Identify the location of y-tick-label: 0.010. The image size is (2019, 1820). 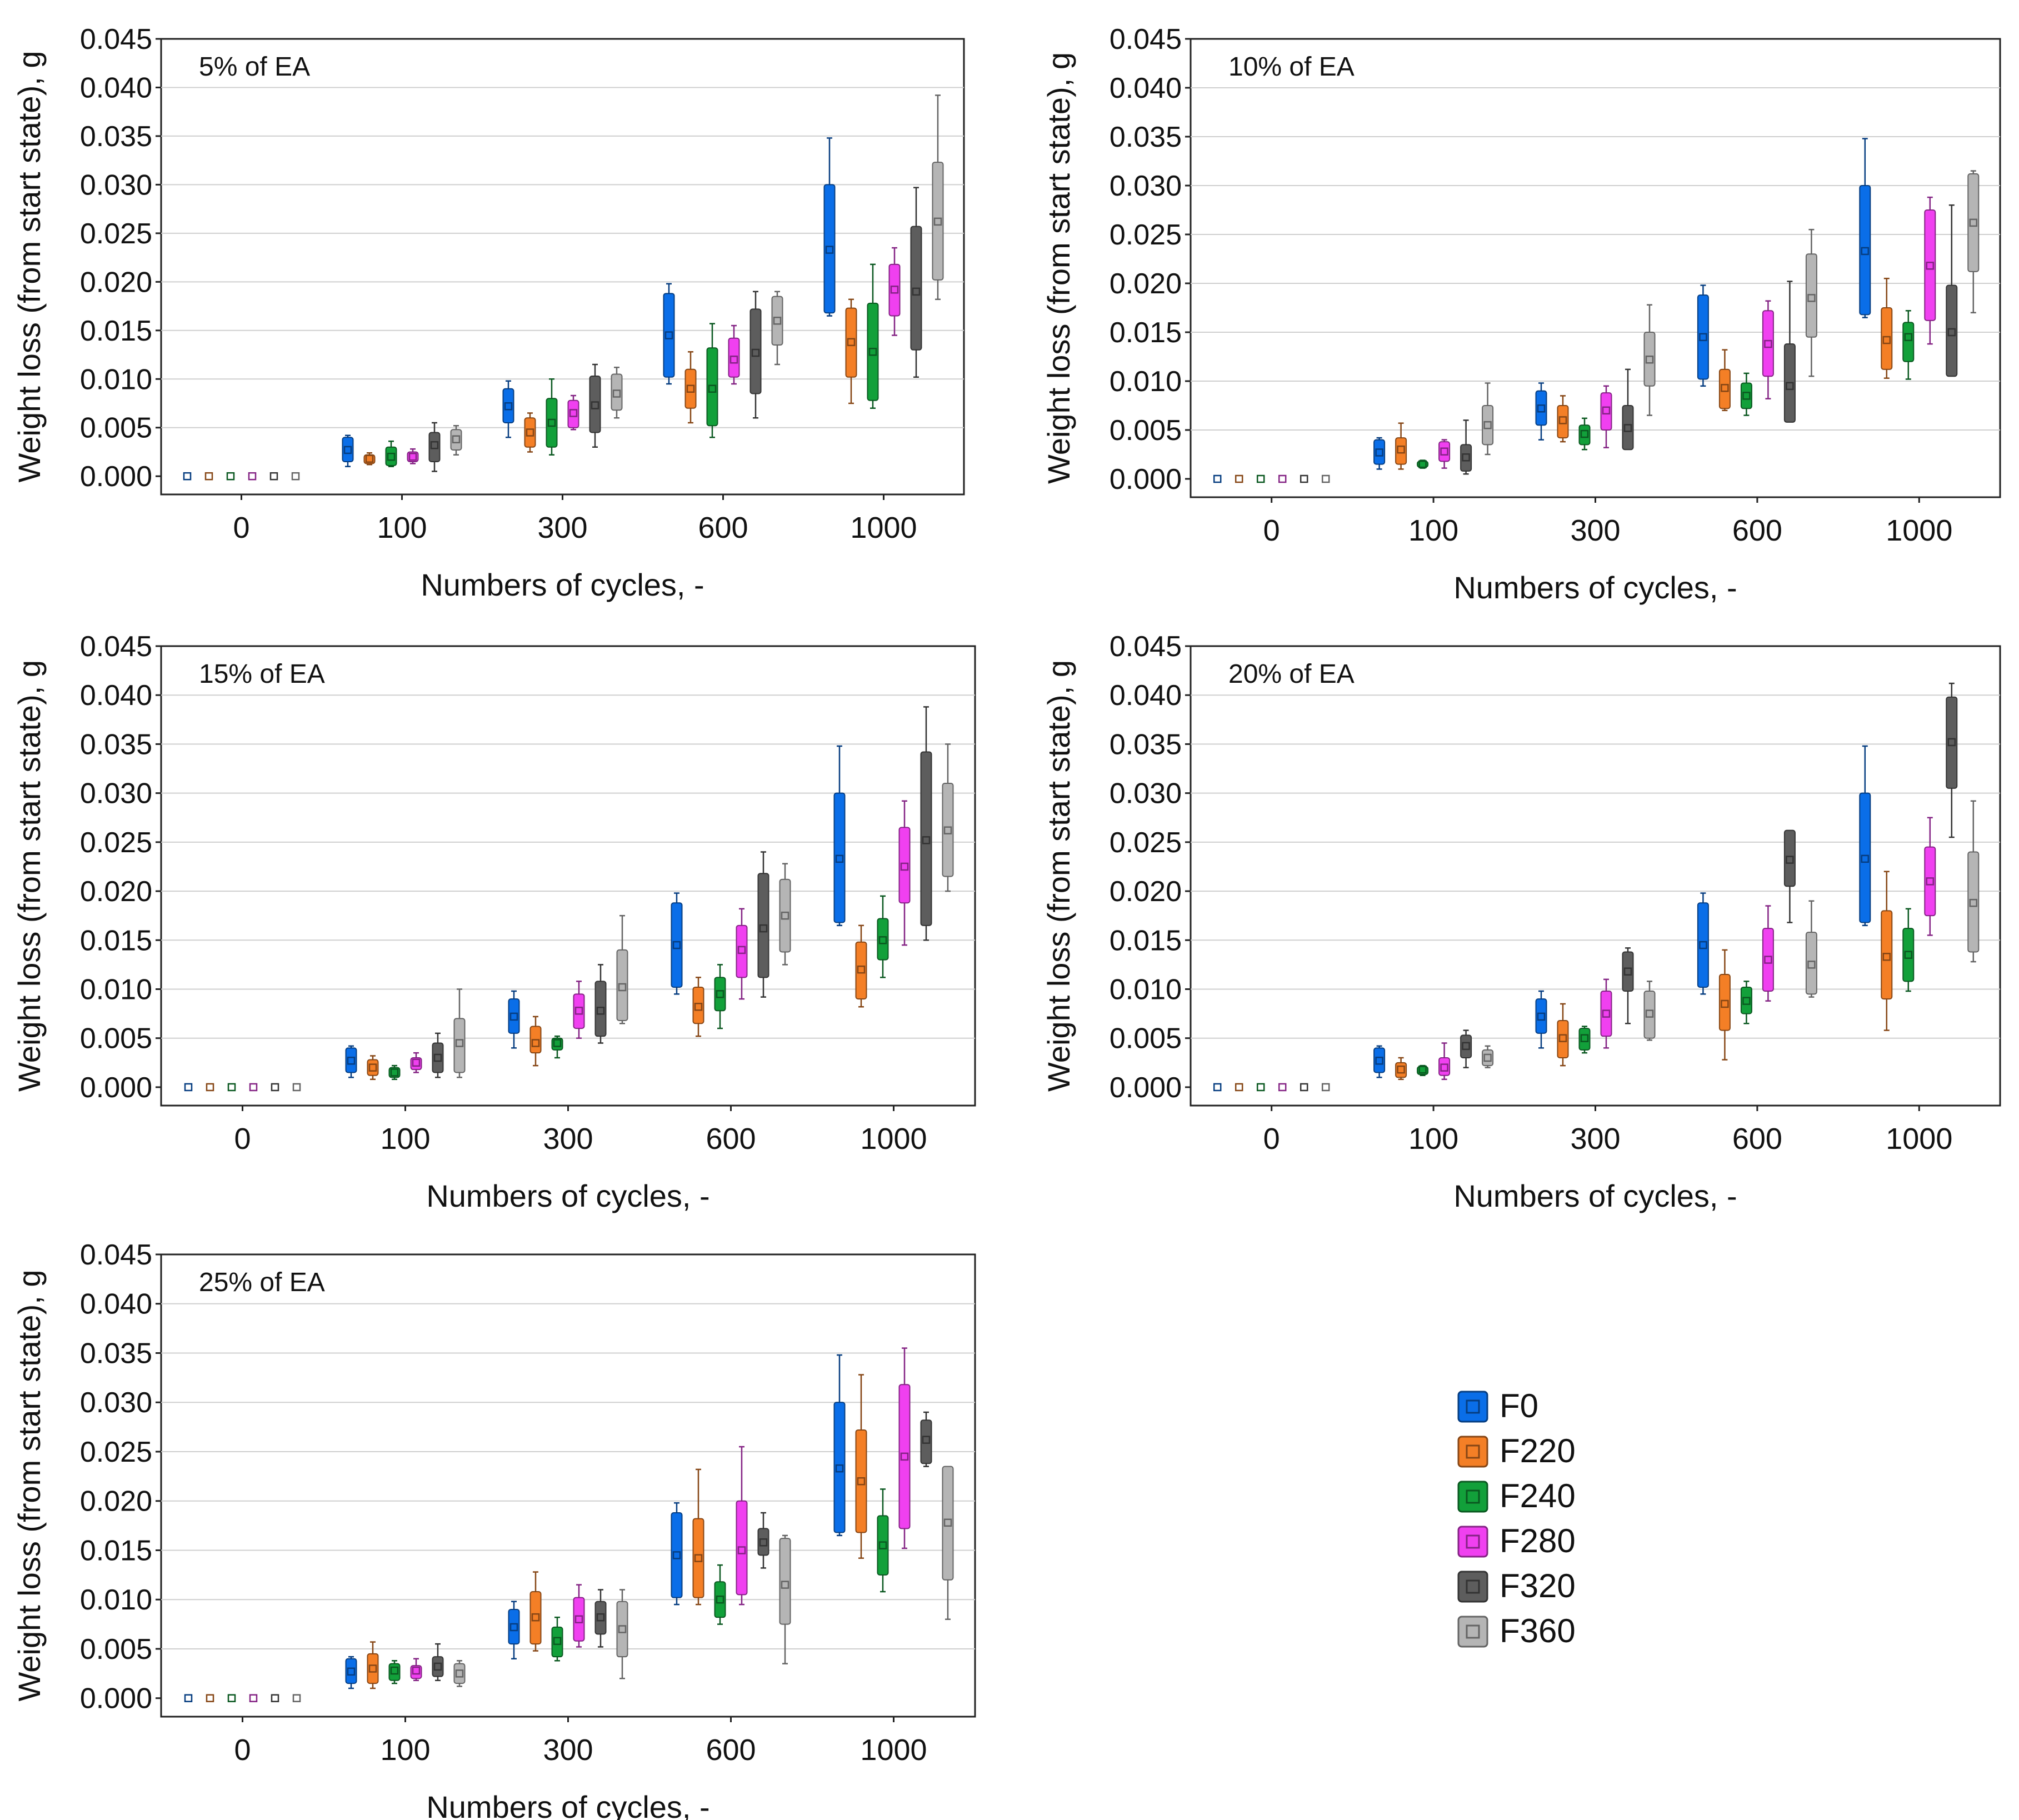
(1146, 990).